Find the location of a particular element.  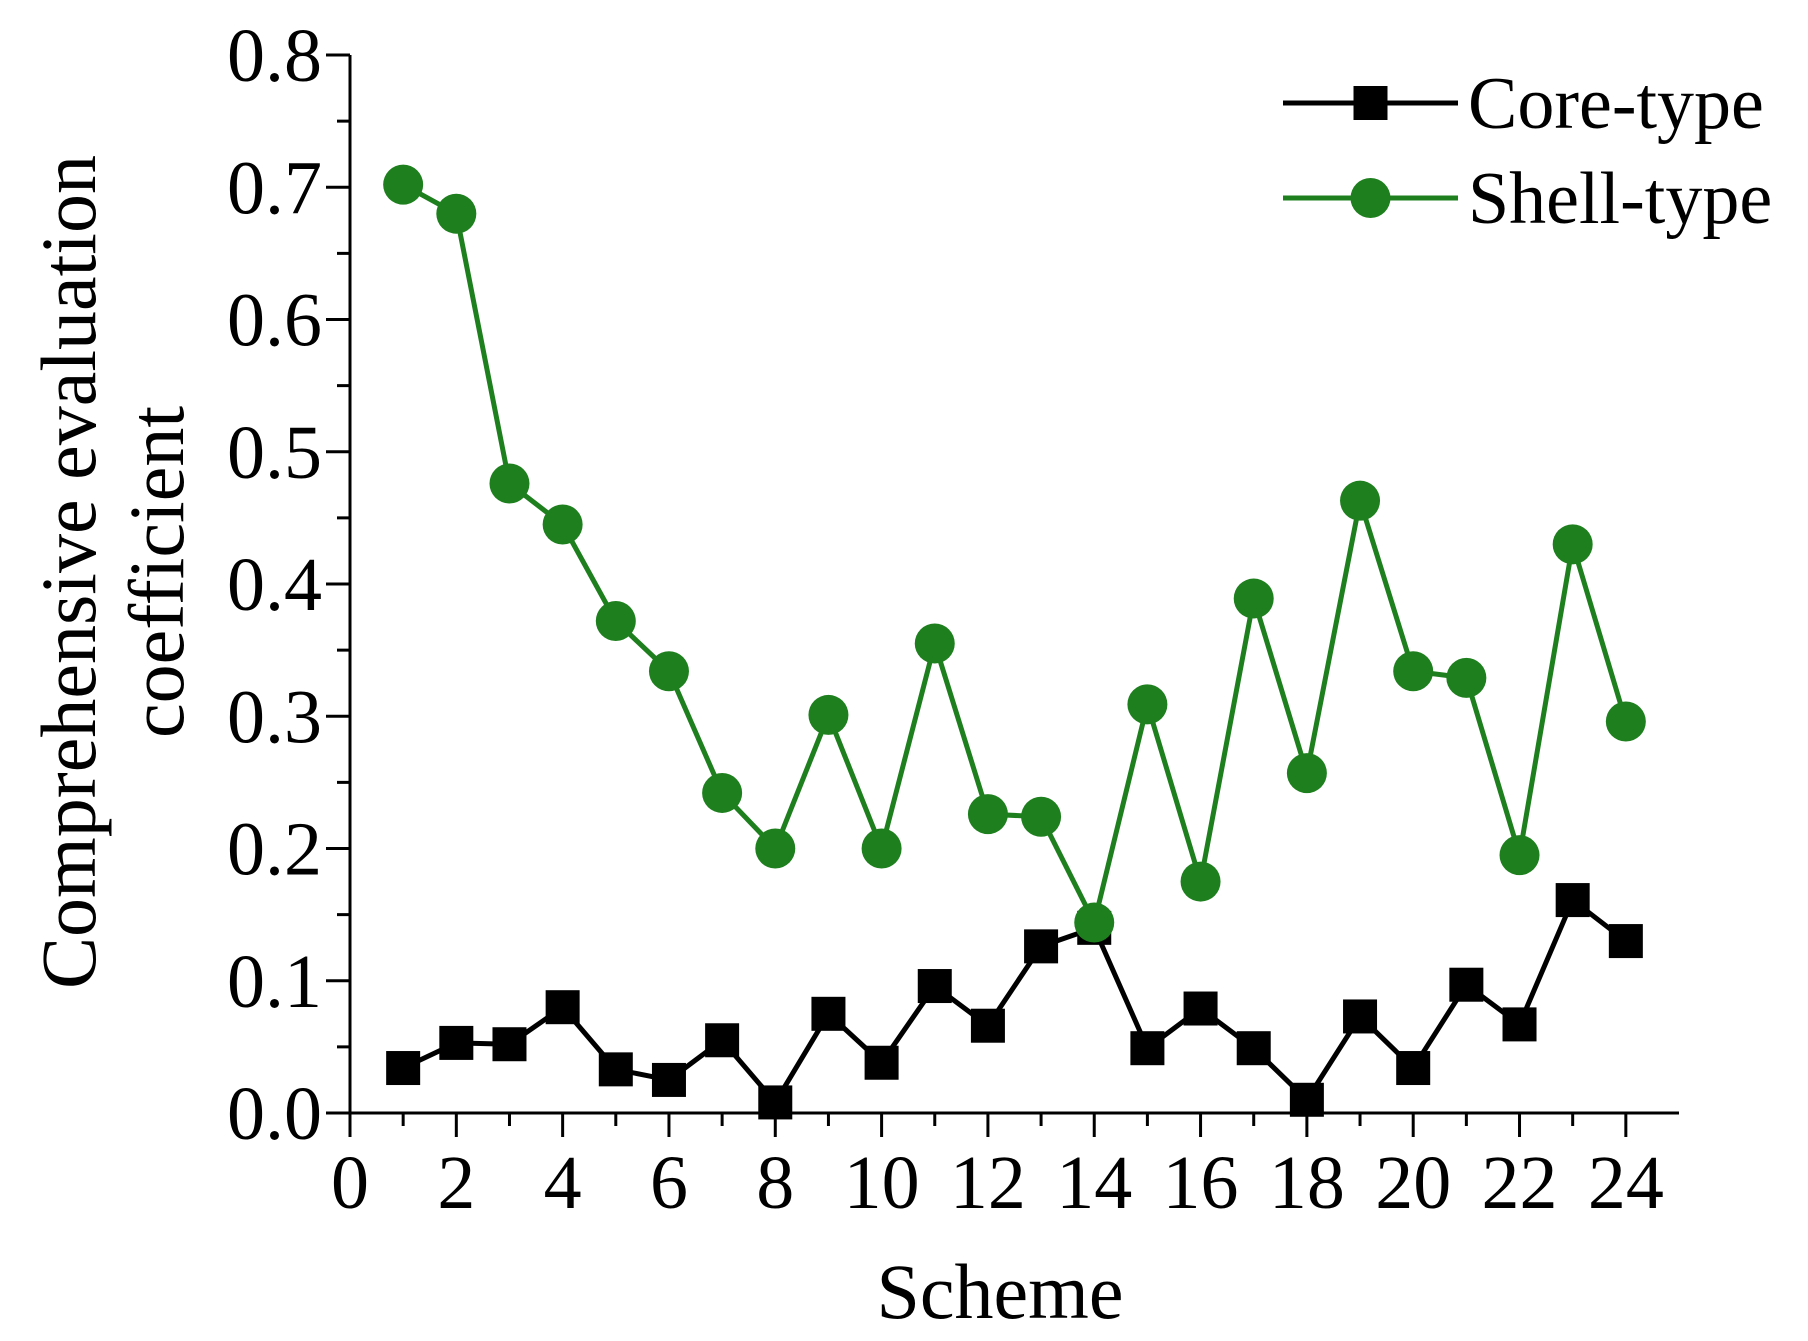

series-core-type is located at coordinates (1014, 1001).